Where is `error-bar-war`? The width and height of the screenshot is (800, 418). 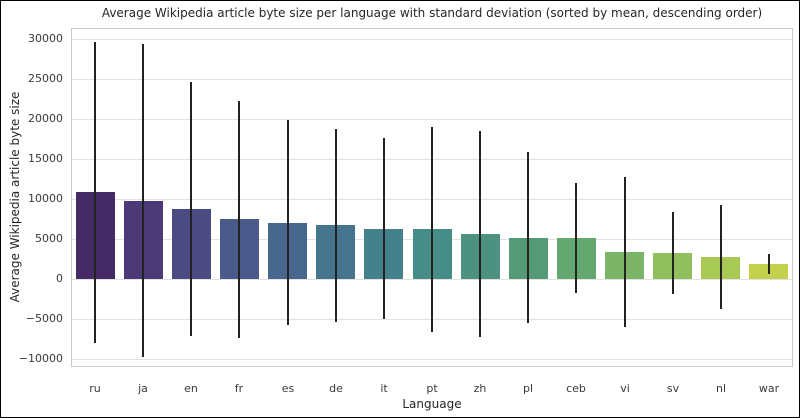 error-bar-war is located at coordinates (769, 264).